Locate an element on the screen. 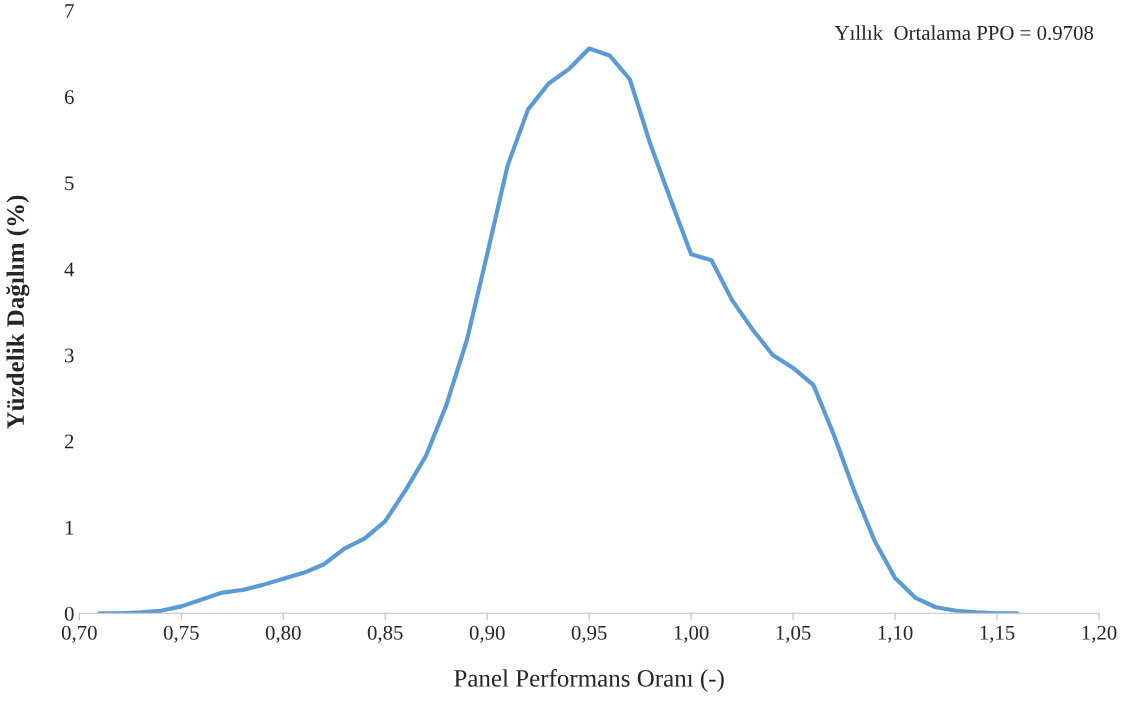 This screenshot has width=1133, height=709. y-axis-title: Yüzdelik Dağılım (%) is located at coordinates (18, 312).